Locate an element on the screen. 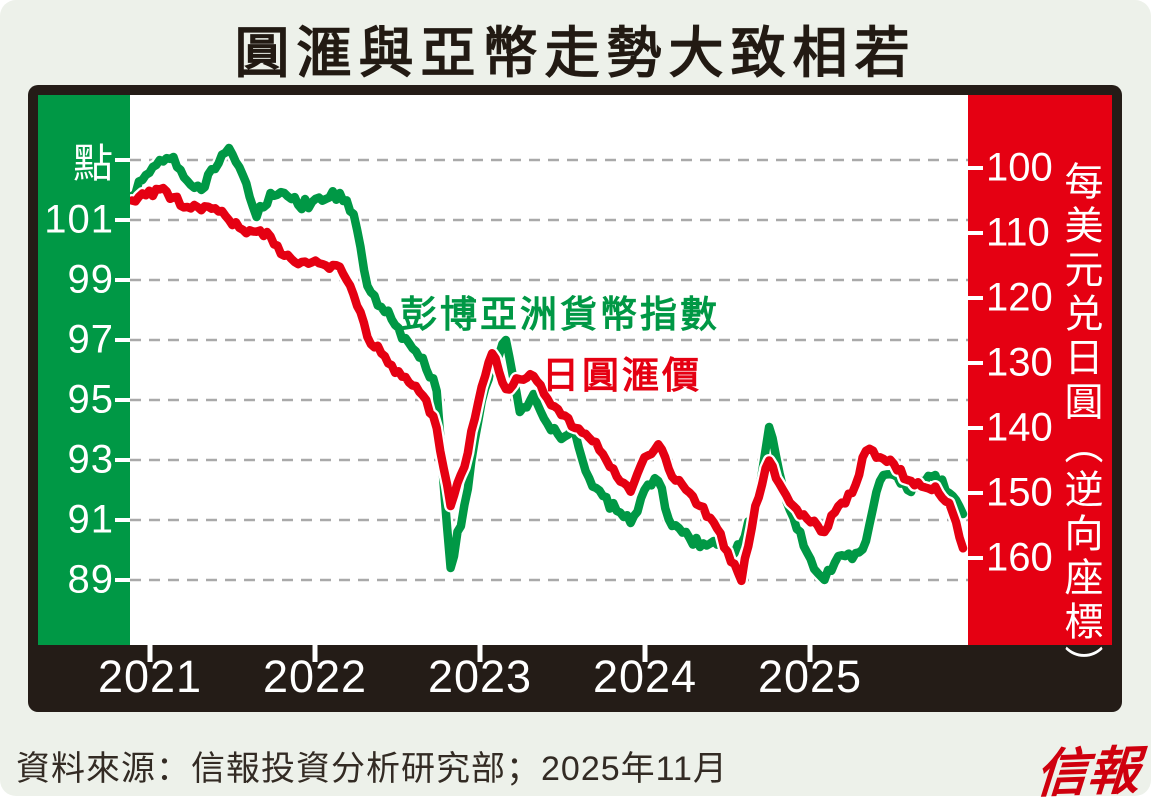  legend-jpy-label: 日圓滙價 is located at coordinates (622, 375).